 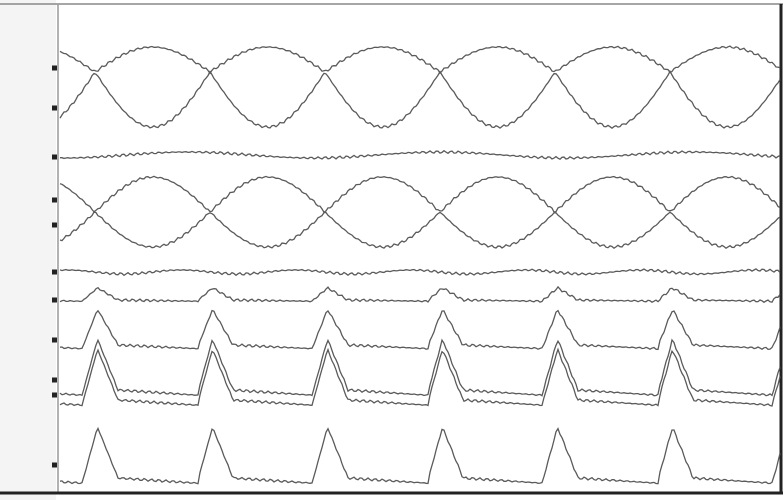 What do you see at coordinates (28, 250) in the screenshot?
I see `channel-label-margin` at bounding box center [28, 250].